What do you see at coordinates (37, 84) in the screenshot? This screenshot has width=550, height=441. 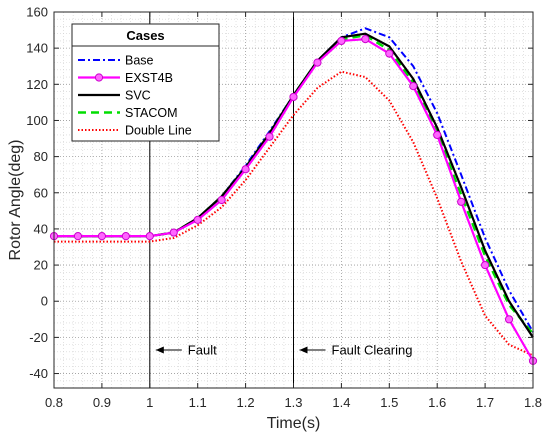 I see `y-tick-label: 120` at bounding box center [37, 84].